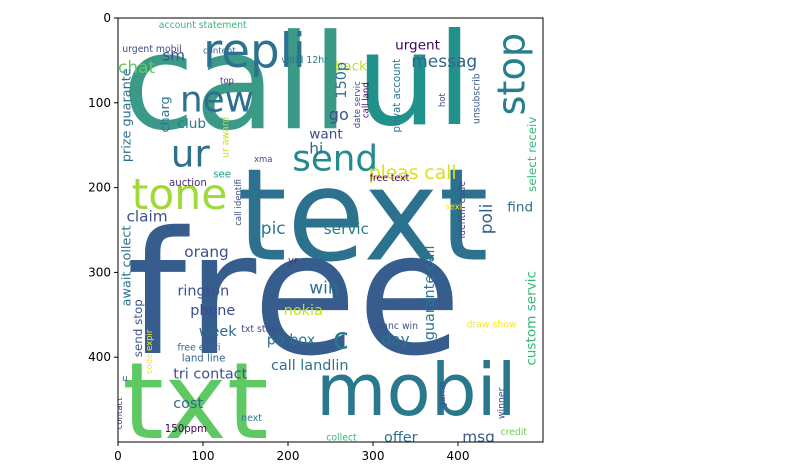 The width and height of the screenshot is (800, 471). What do you see at coordinates (254, 52) in the screenshot?
I see `word-repli: repli` at bounding box center [254, 52].